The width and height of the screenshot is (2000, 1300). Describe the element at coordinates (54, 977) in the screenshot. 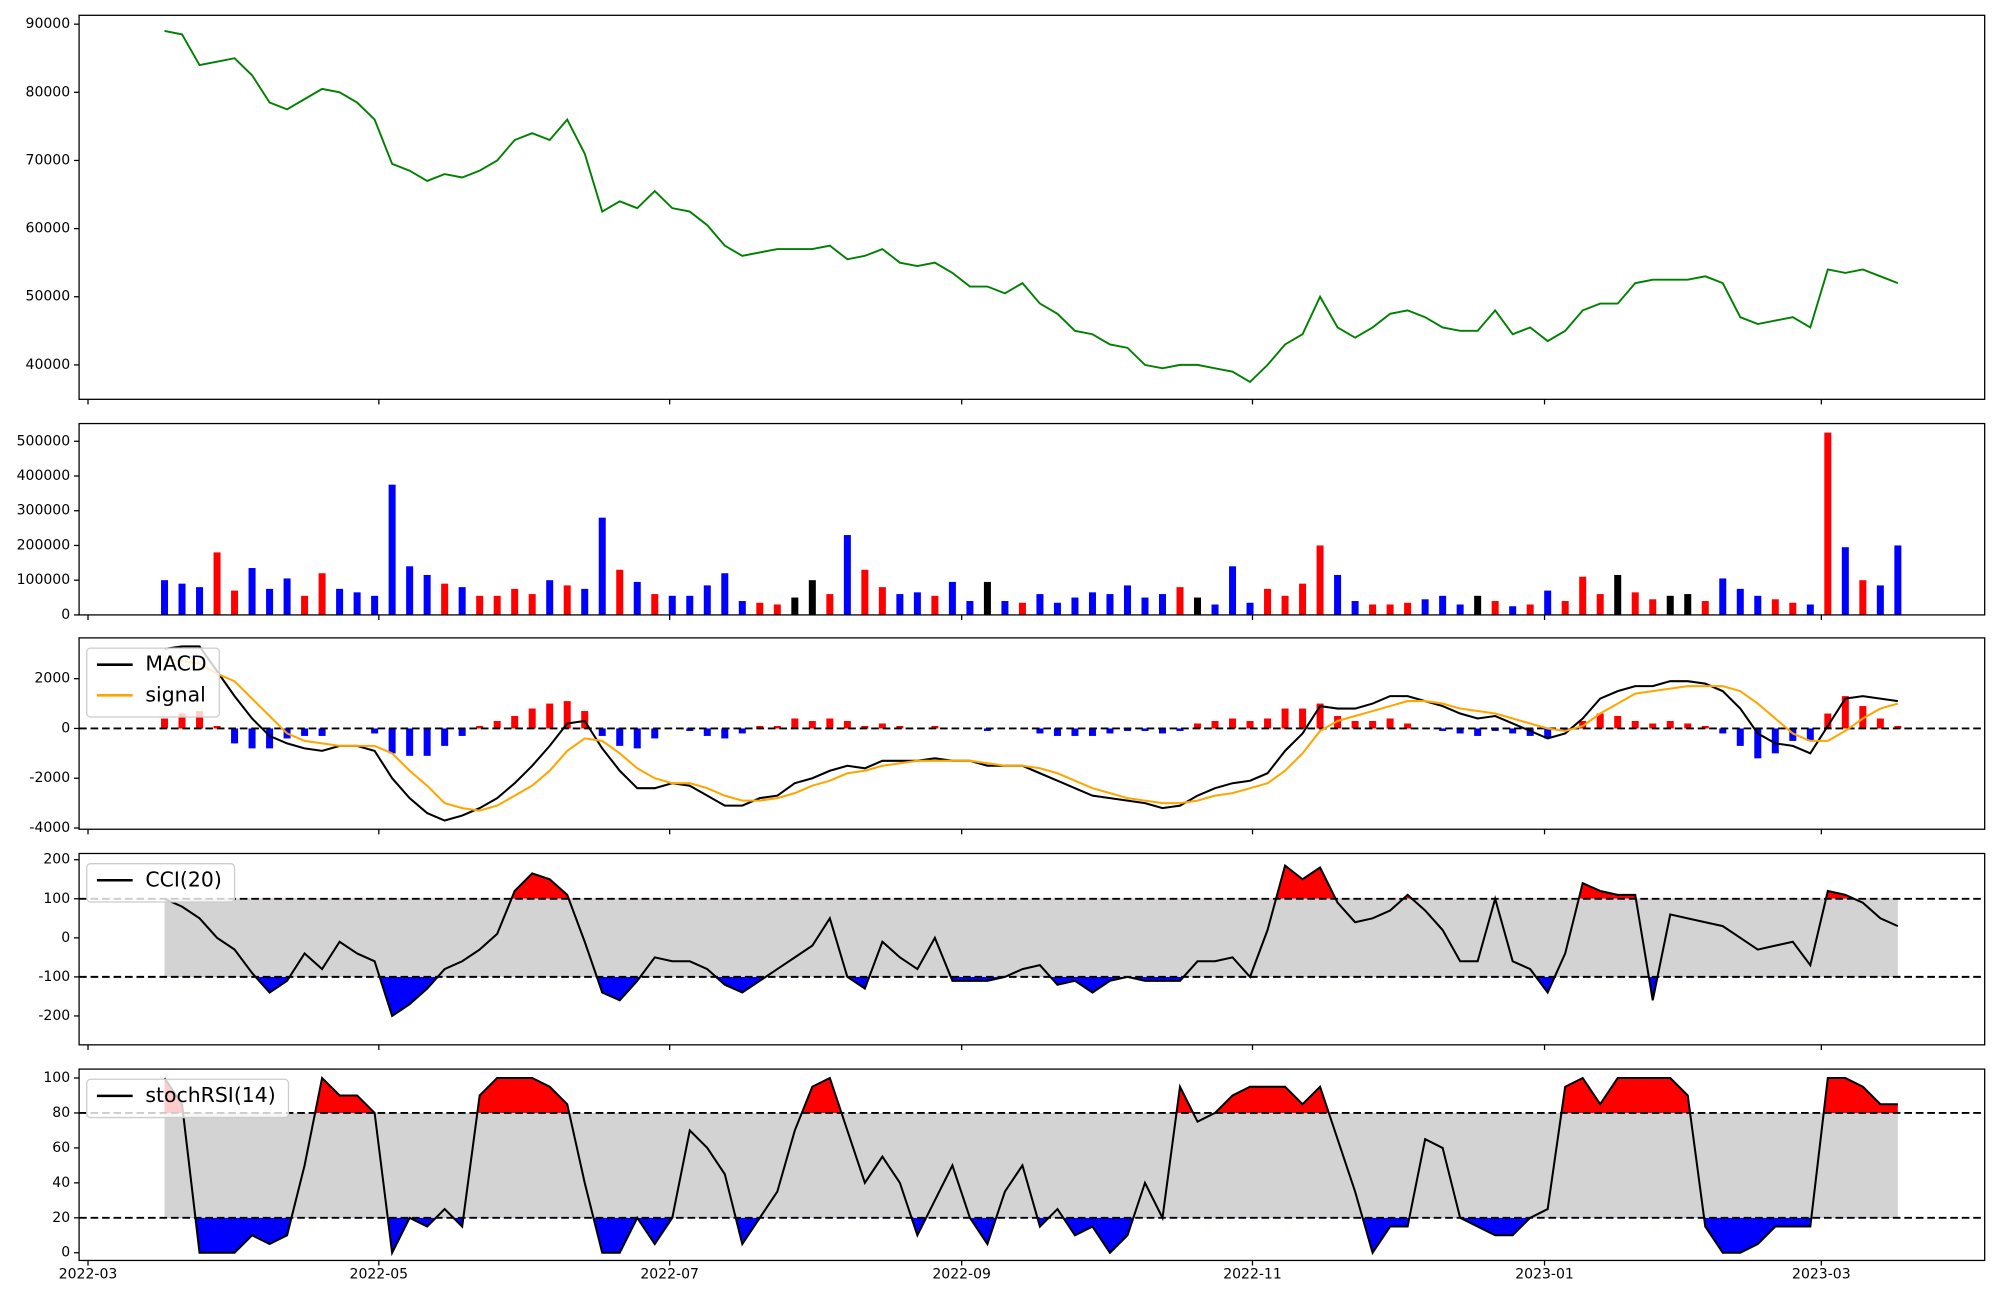

I see `y-tick-label: -100` at that location.